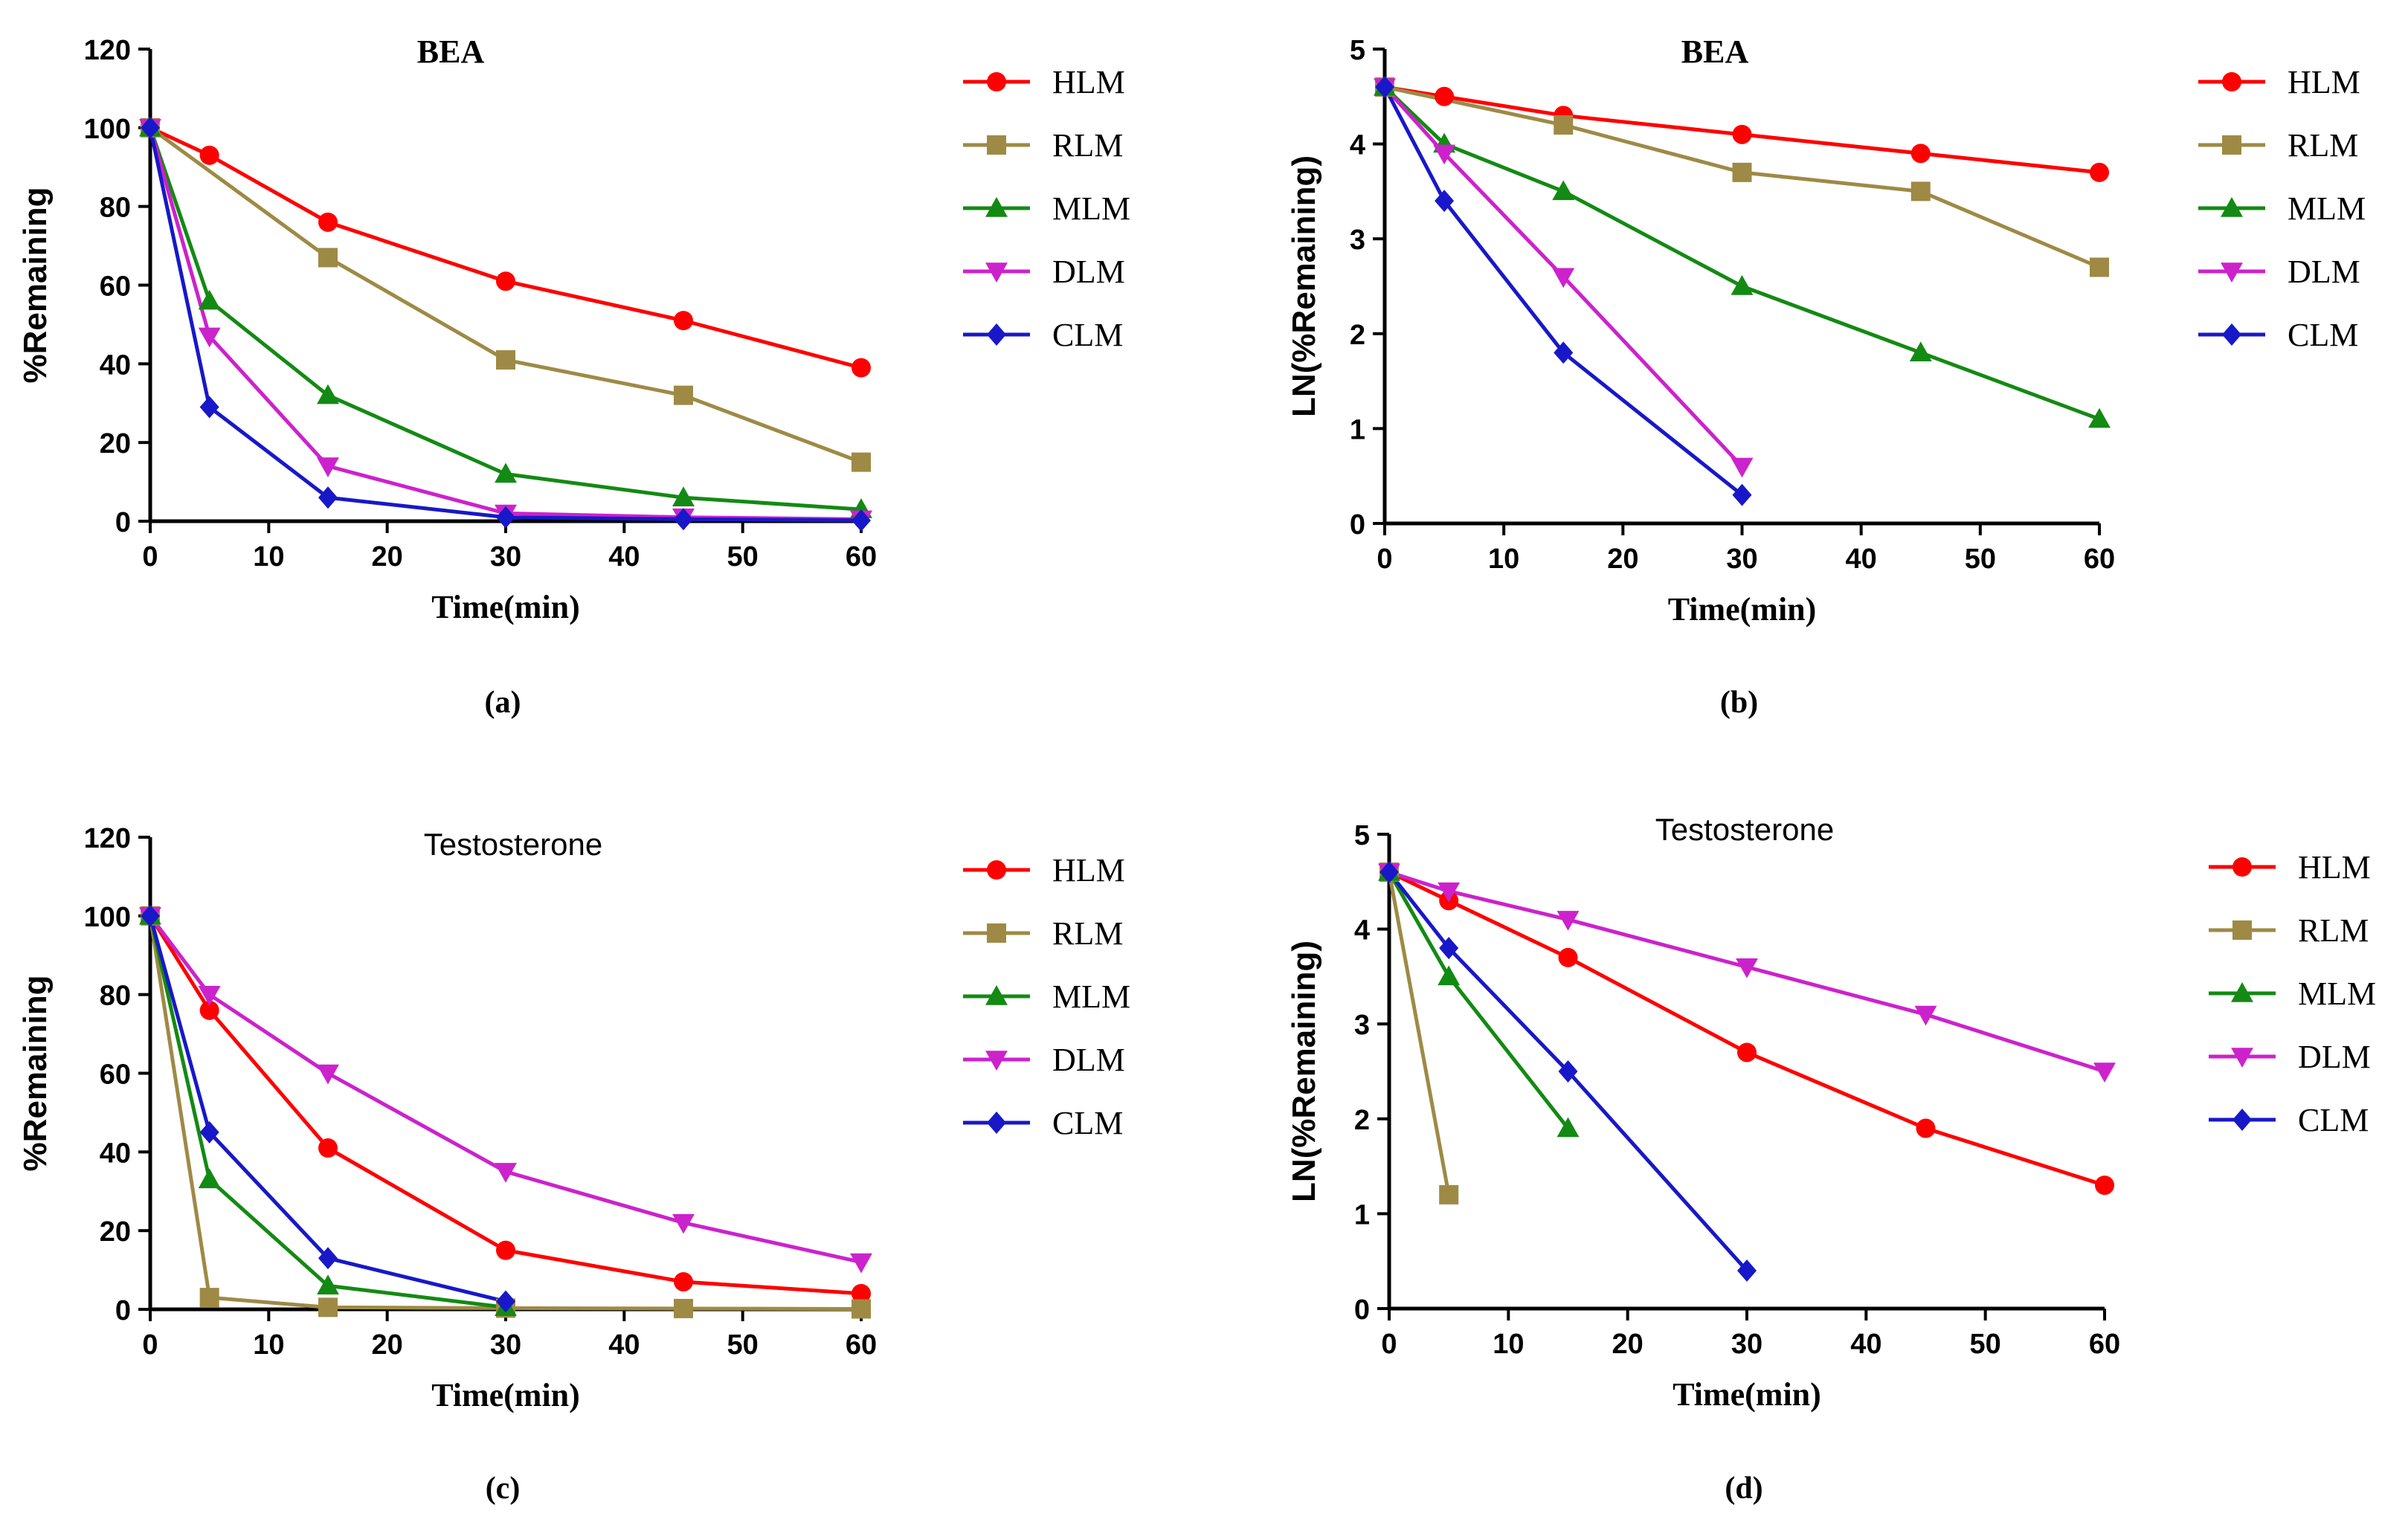  I want to click on legend-label-mlm: MLM, so click(2327, 208).